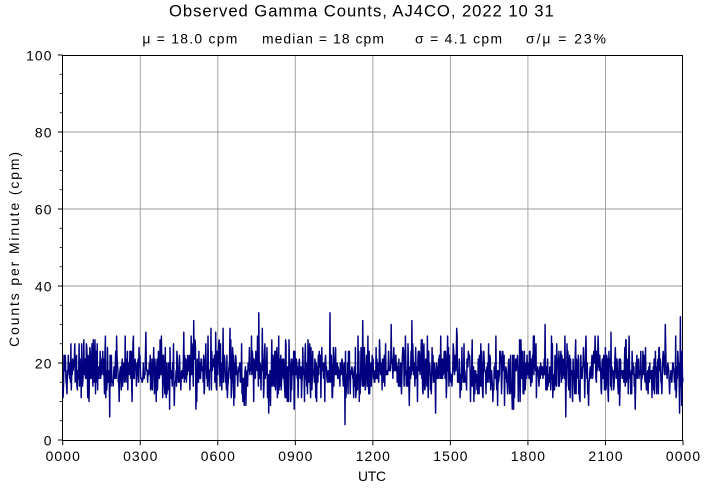 The height and width of the screenshot is (494, 705). Describe the element at coordinates (372, 476) in the screenshot. I see `svg-text: UTC` at that location.